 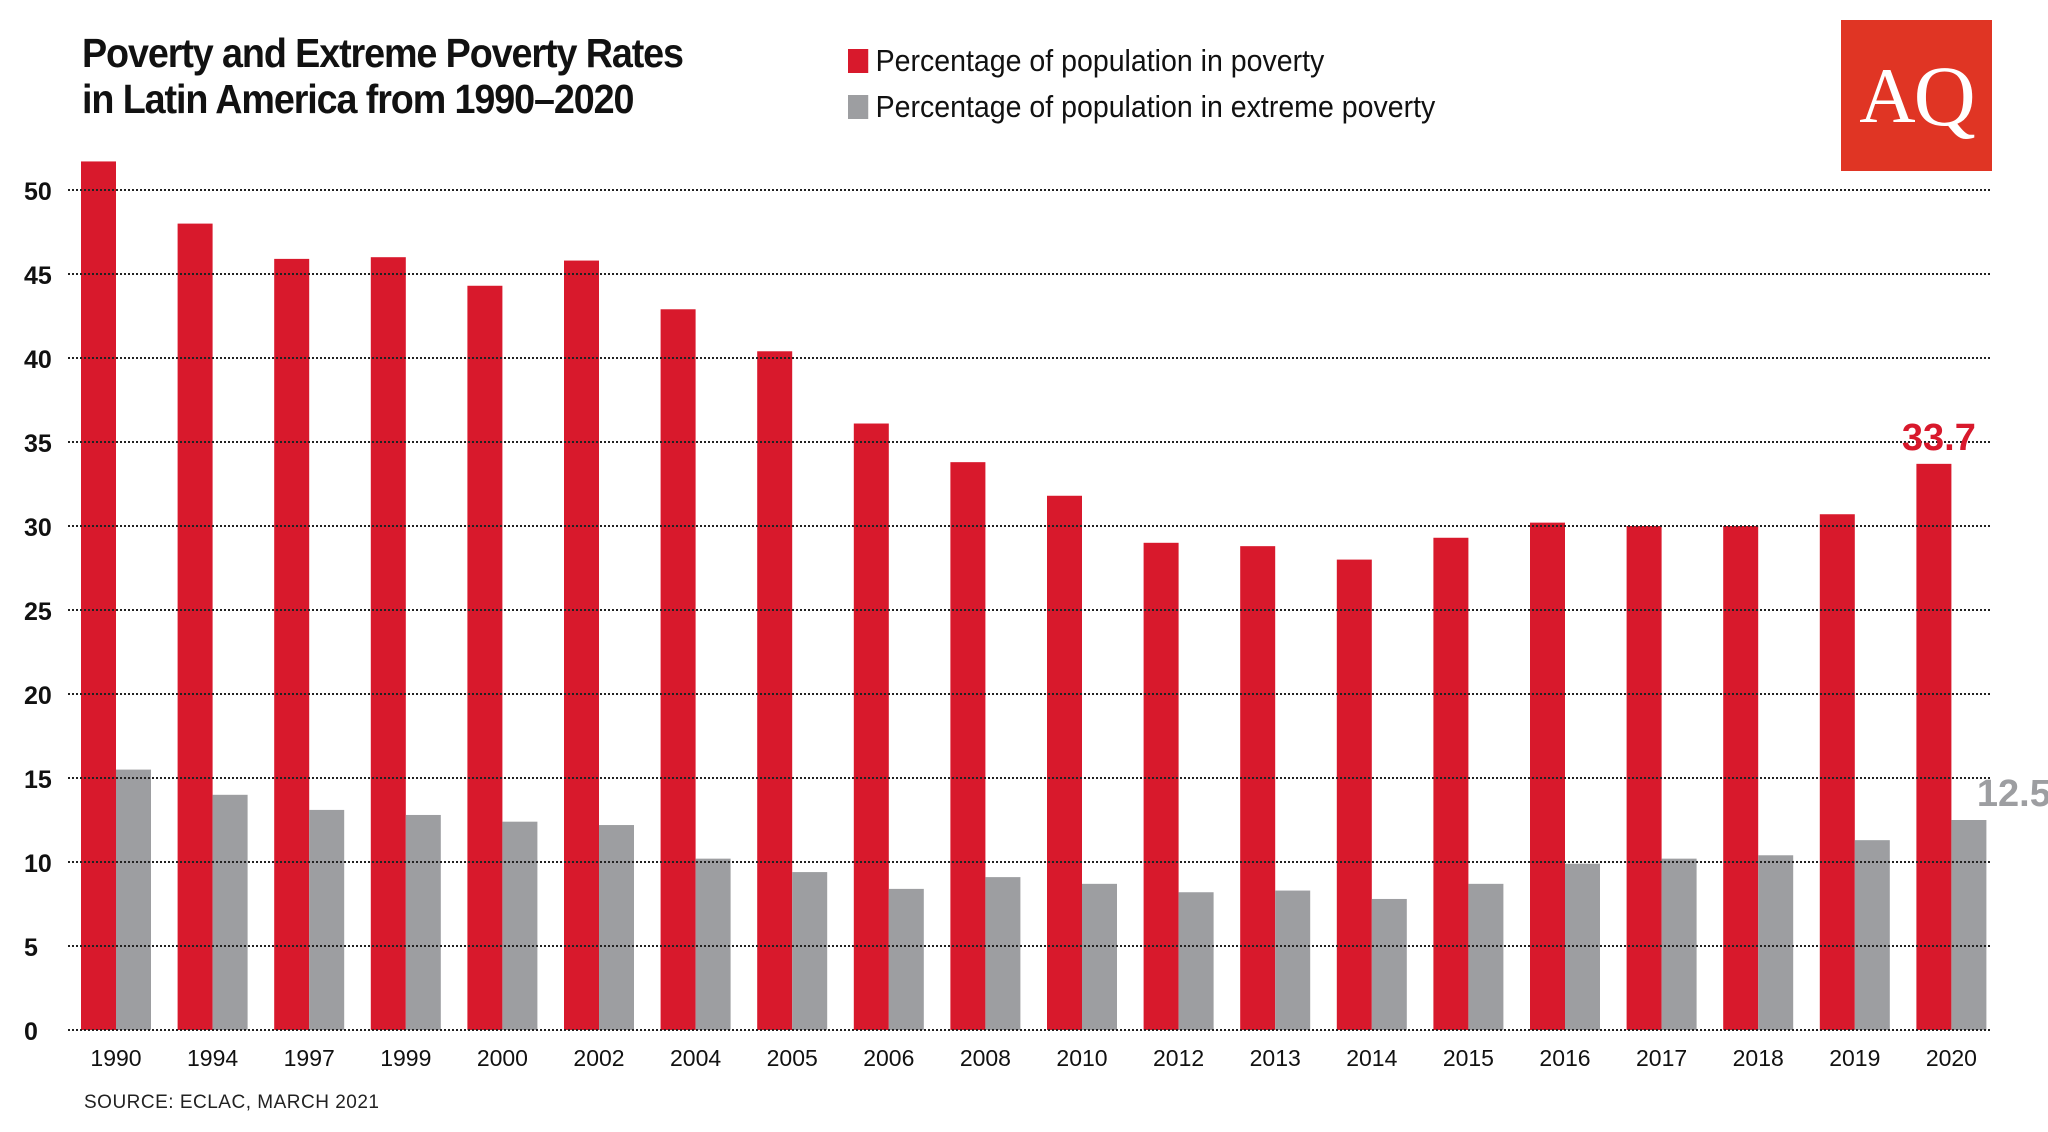 I want to click on source-note: SOURCE: ECLAC, MARCH 2021, so click(x=232, y=1102).